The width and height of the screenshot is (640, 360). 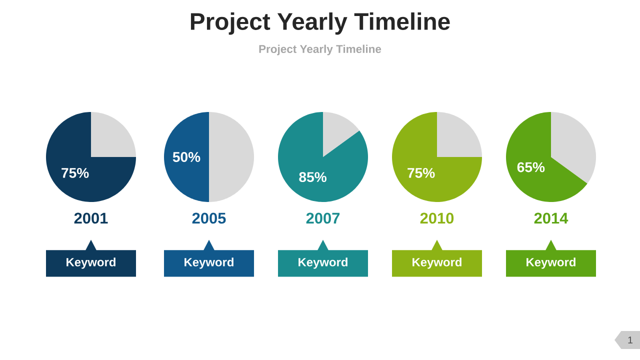 I want to click on text: 2010, so click(x=437, y=218).